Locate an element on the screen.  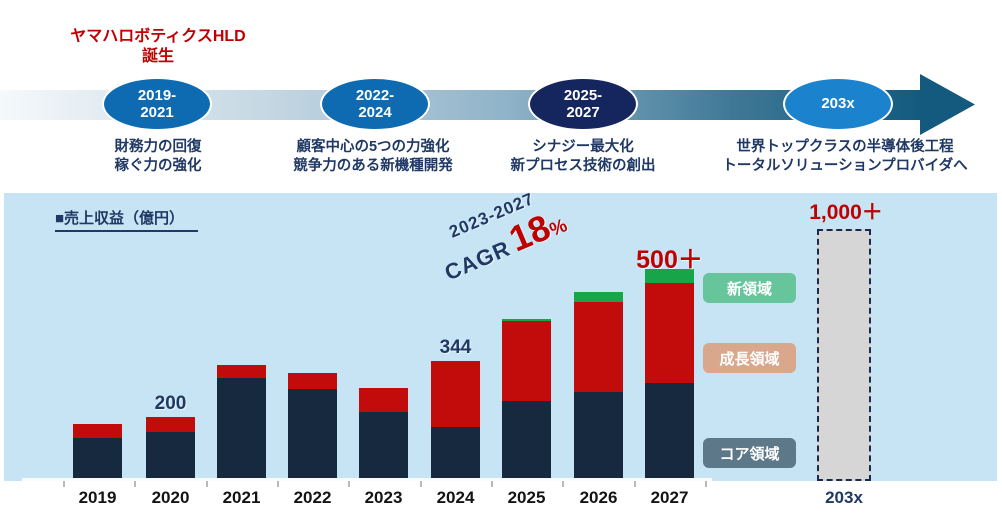
chart-title: ■売上収益（億円） is located at coordinates (127, 219).